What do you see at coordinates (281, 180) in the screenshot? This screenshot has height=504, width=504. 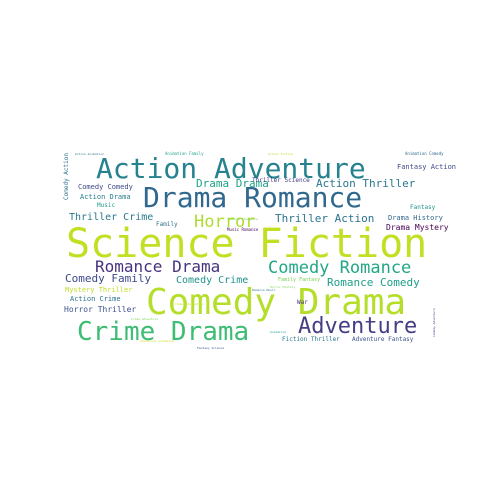 I see `word: Thriller Science` at bounding box center [281, 180].